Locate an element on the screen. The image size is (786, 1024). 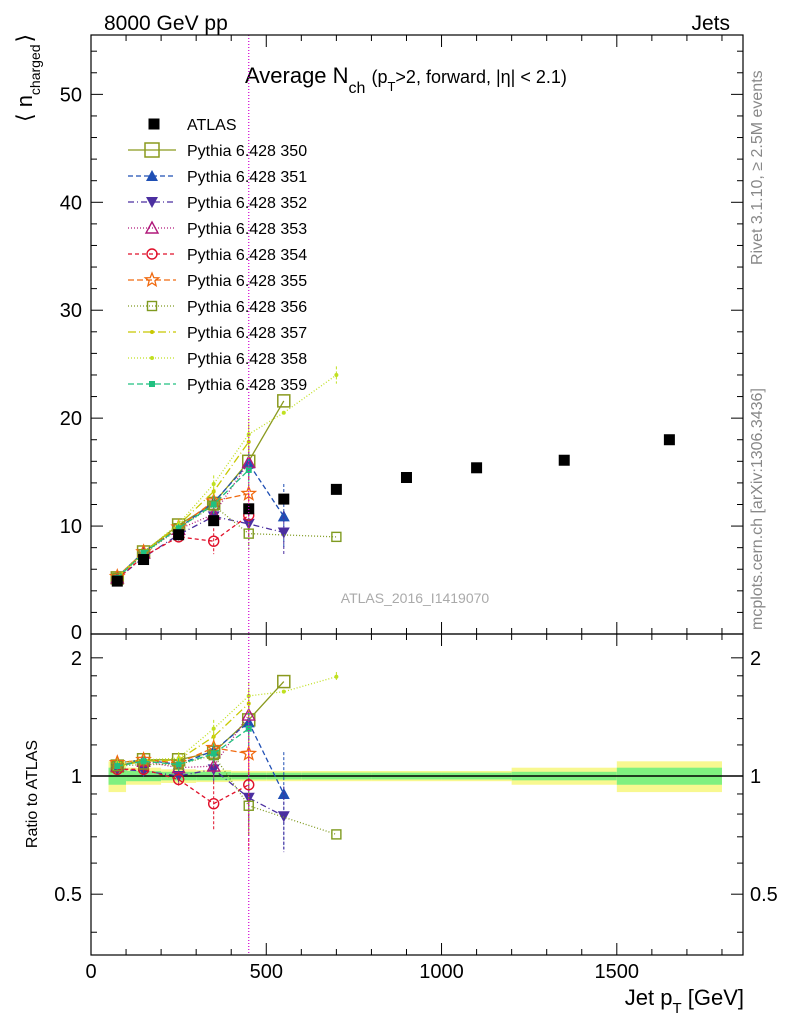
ratio-y-tick-label: 2 is located at coordinates (76, 659).